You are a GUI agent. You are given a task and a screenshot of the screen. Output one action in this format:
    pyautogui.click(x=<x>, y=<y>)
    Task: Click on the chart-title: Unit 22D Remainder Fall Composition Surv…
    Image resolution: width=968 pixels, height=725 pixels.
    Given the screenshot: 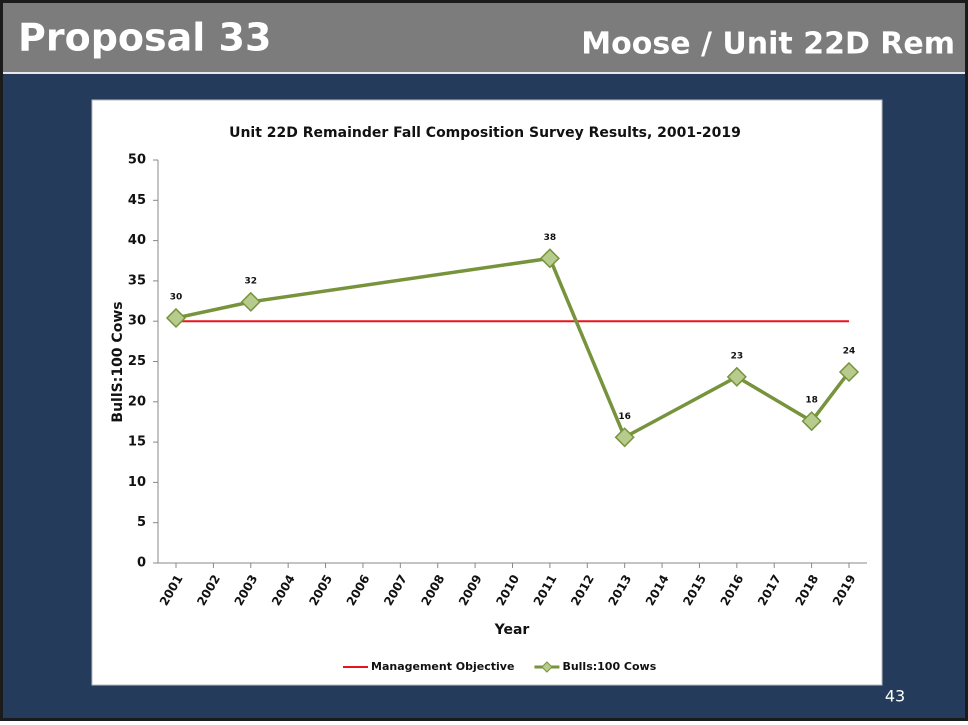 What is the action you would take?
    pyautogui.click(x=485, y=133)
    